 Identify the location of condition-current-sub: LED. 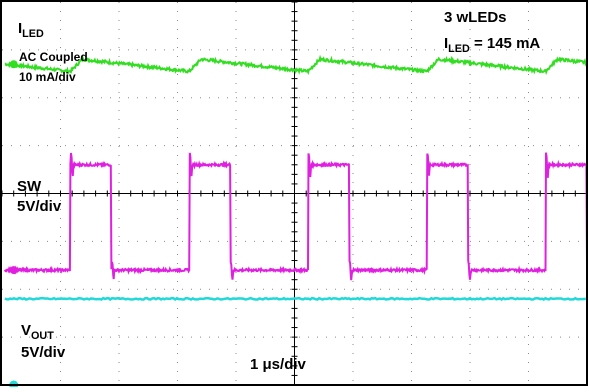
(459, 48).